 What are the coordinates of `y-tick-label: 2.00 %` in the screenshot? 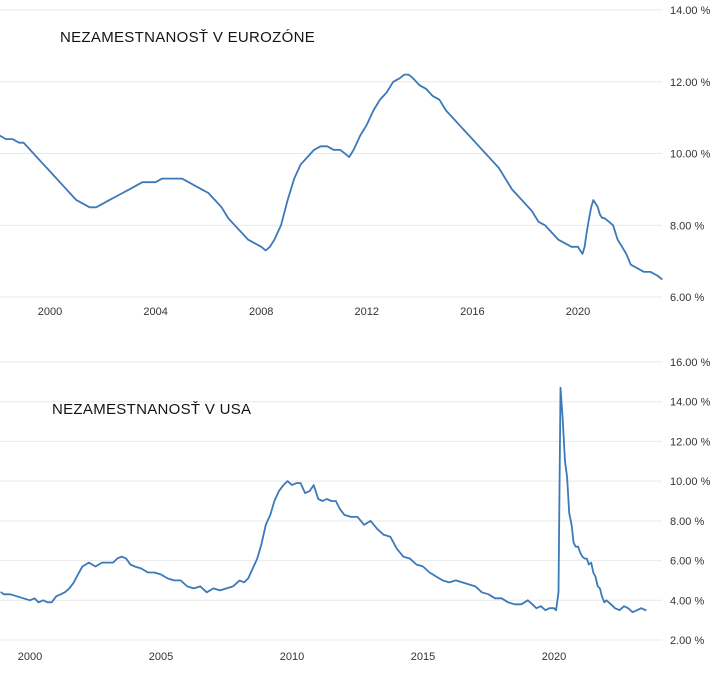 It's located at (687, 641).